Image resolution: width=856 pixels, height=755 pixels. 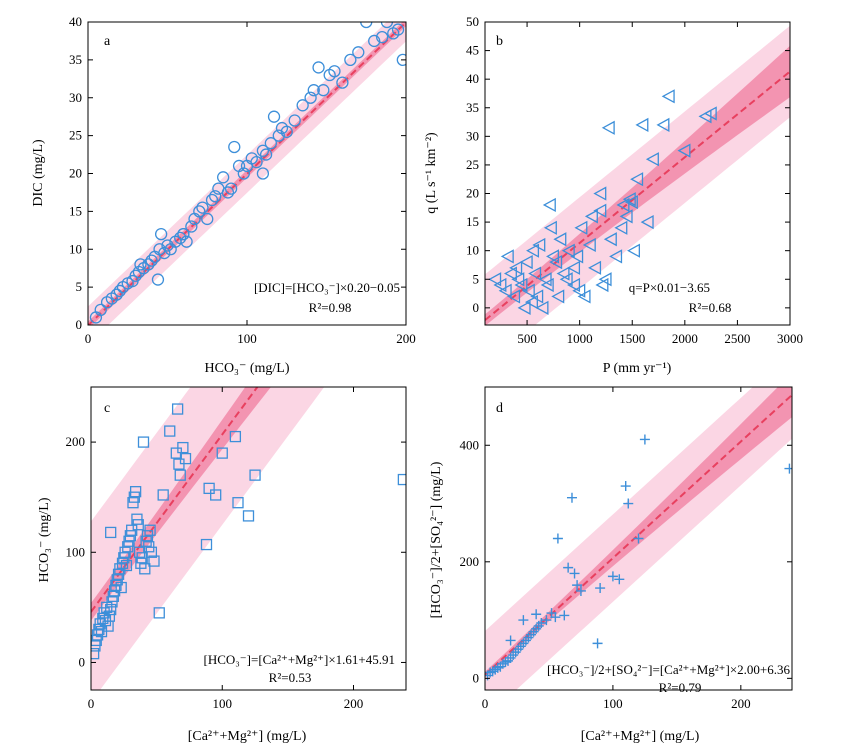 I want to click on prediction-band, so click(x=208, y=538).